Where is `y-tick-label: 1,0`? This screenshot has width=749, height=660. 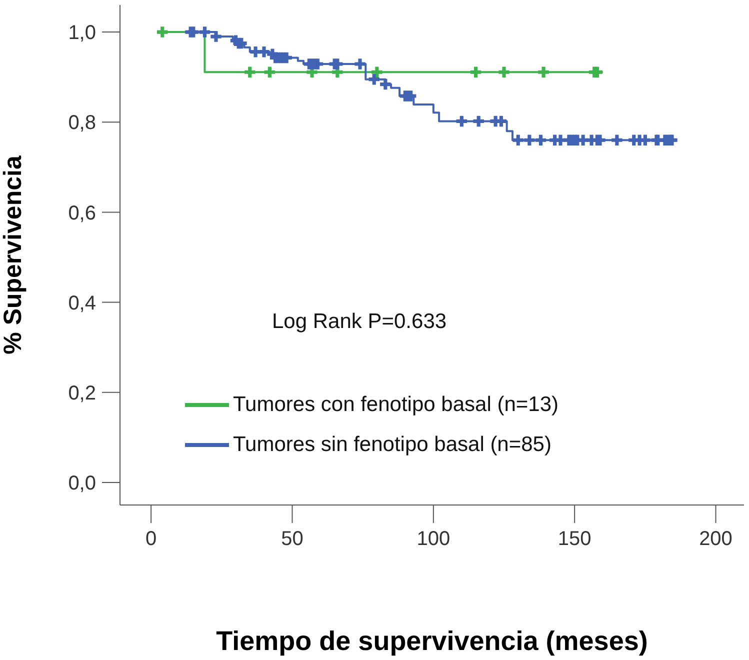
y-tick-label: 1,0 is located at coordinates (82, 33).